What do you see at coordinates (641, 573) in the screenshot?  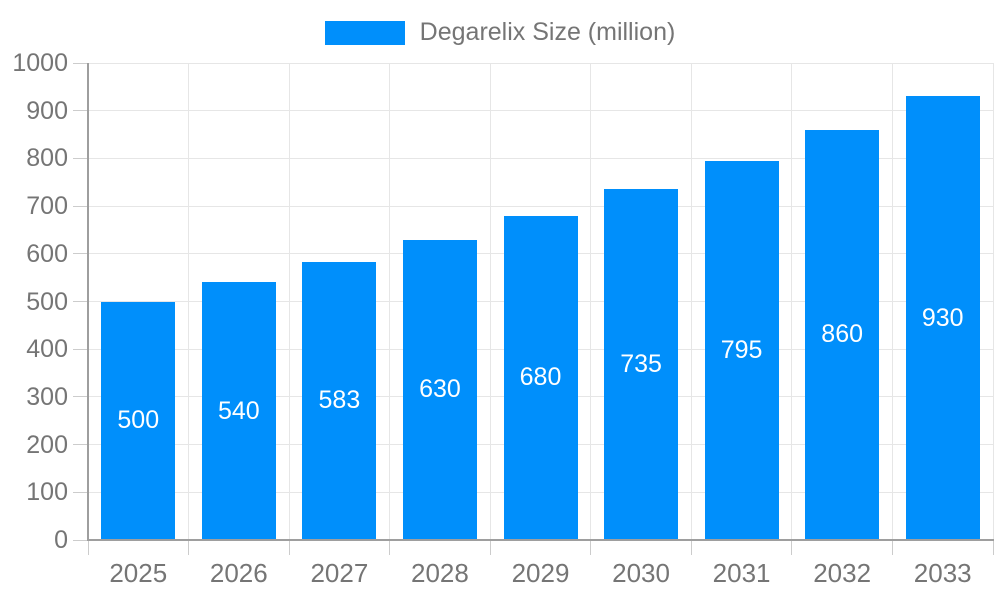 I see `x-tick-label: 2030` at bounding box center [641, 573].